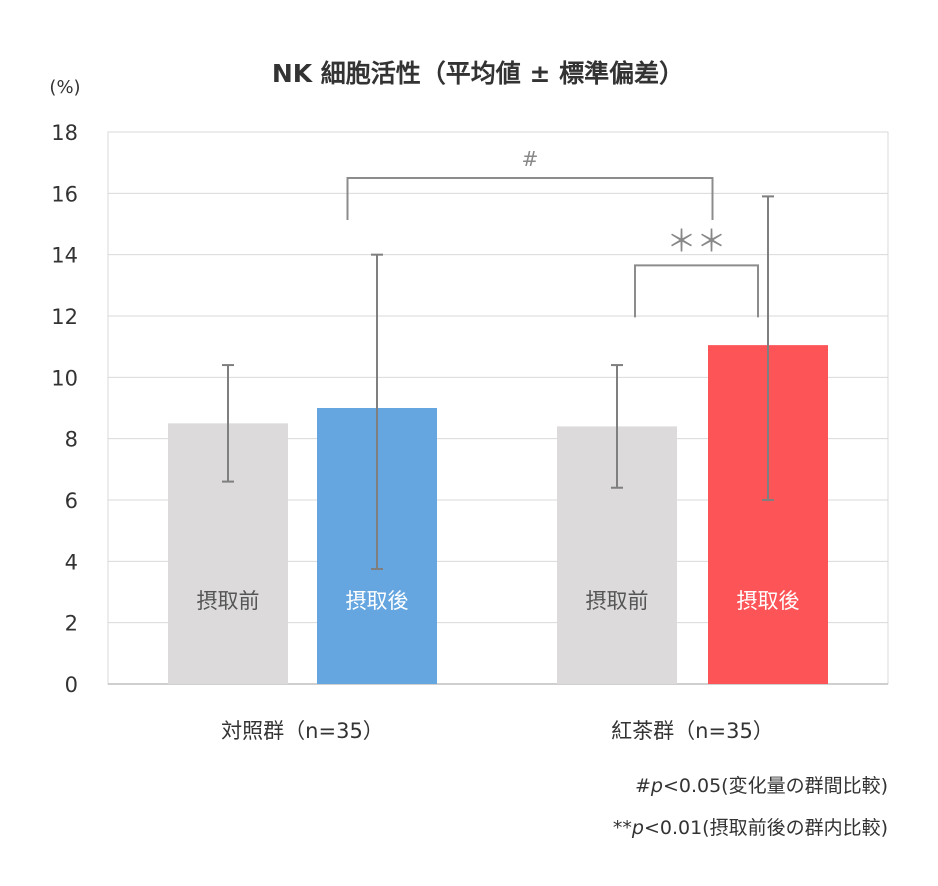 The height and width of the screenshot is (886, 938). I want to click on y-tick-label: 4, so click(71, 562).